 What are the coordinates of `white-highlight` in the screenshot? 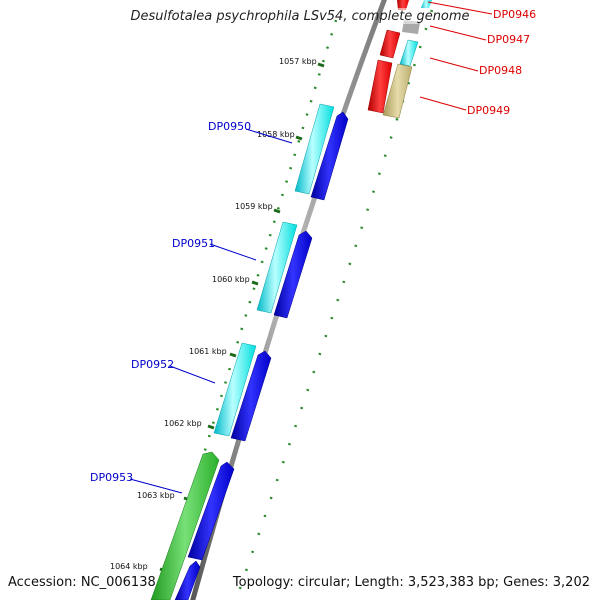 It's located at (407, 16).